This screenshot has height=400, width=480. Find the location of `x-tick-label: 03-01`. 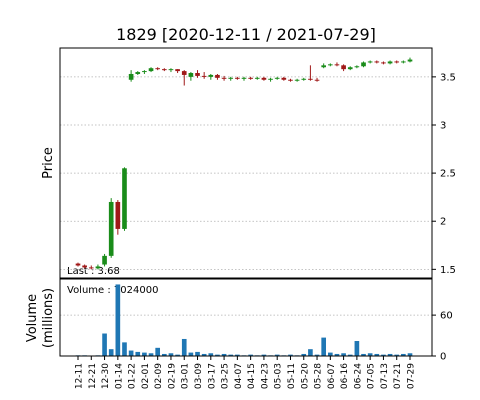

x-tick-label: 03-01 is located at coordinates (186, 376).